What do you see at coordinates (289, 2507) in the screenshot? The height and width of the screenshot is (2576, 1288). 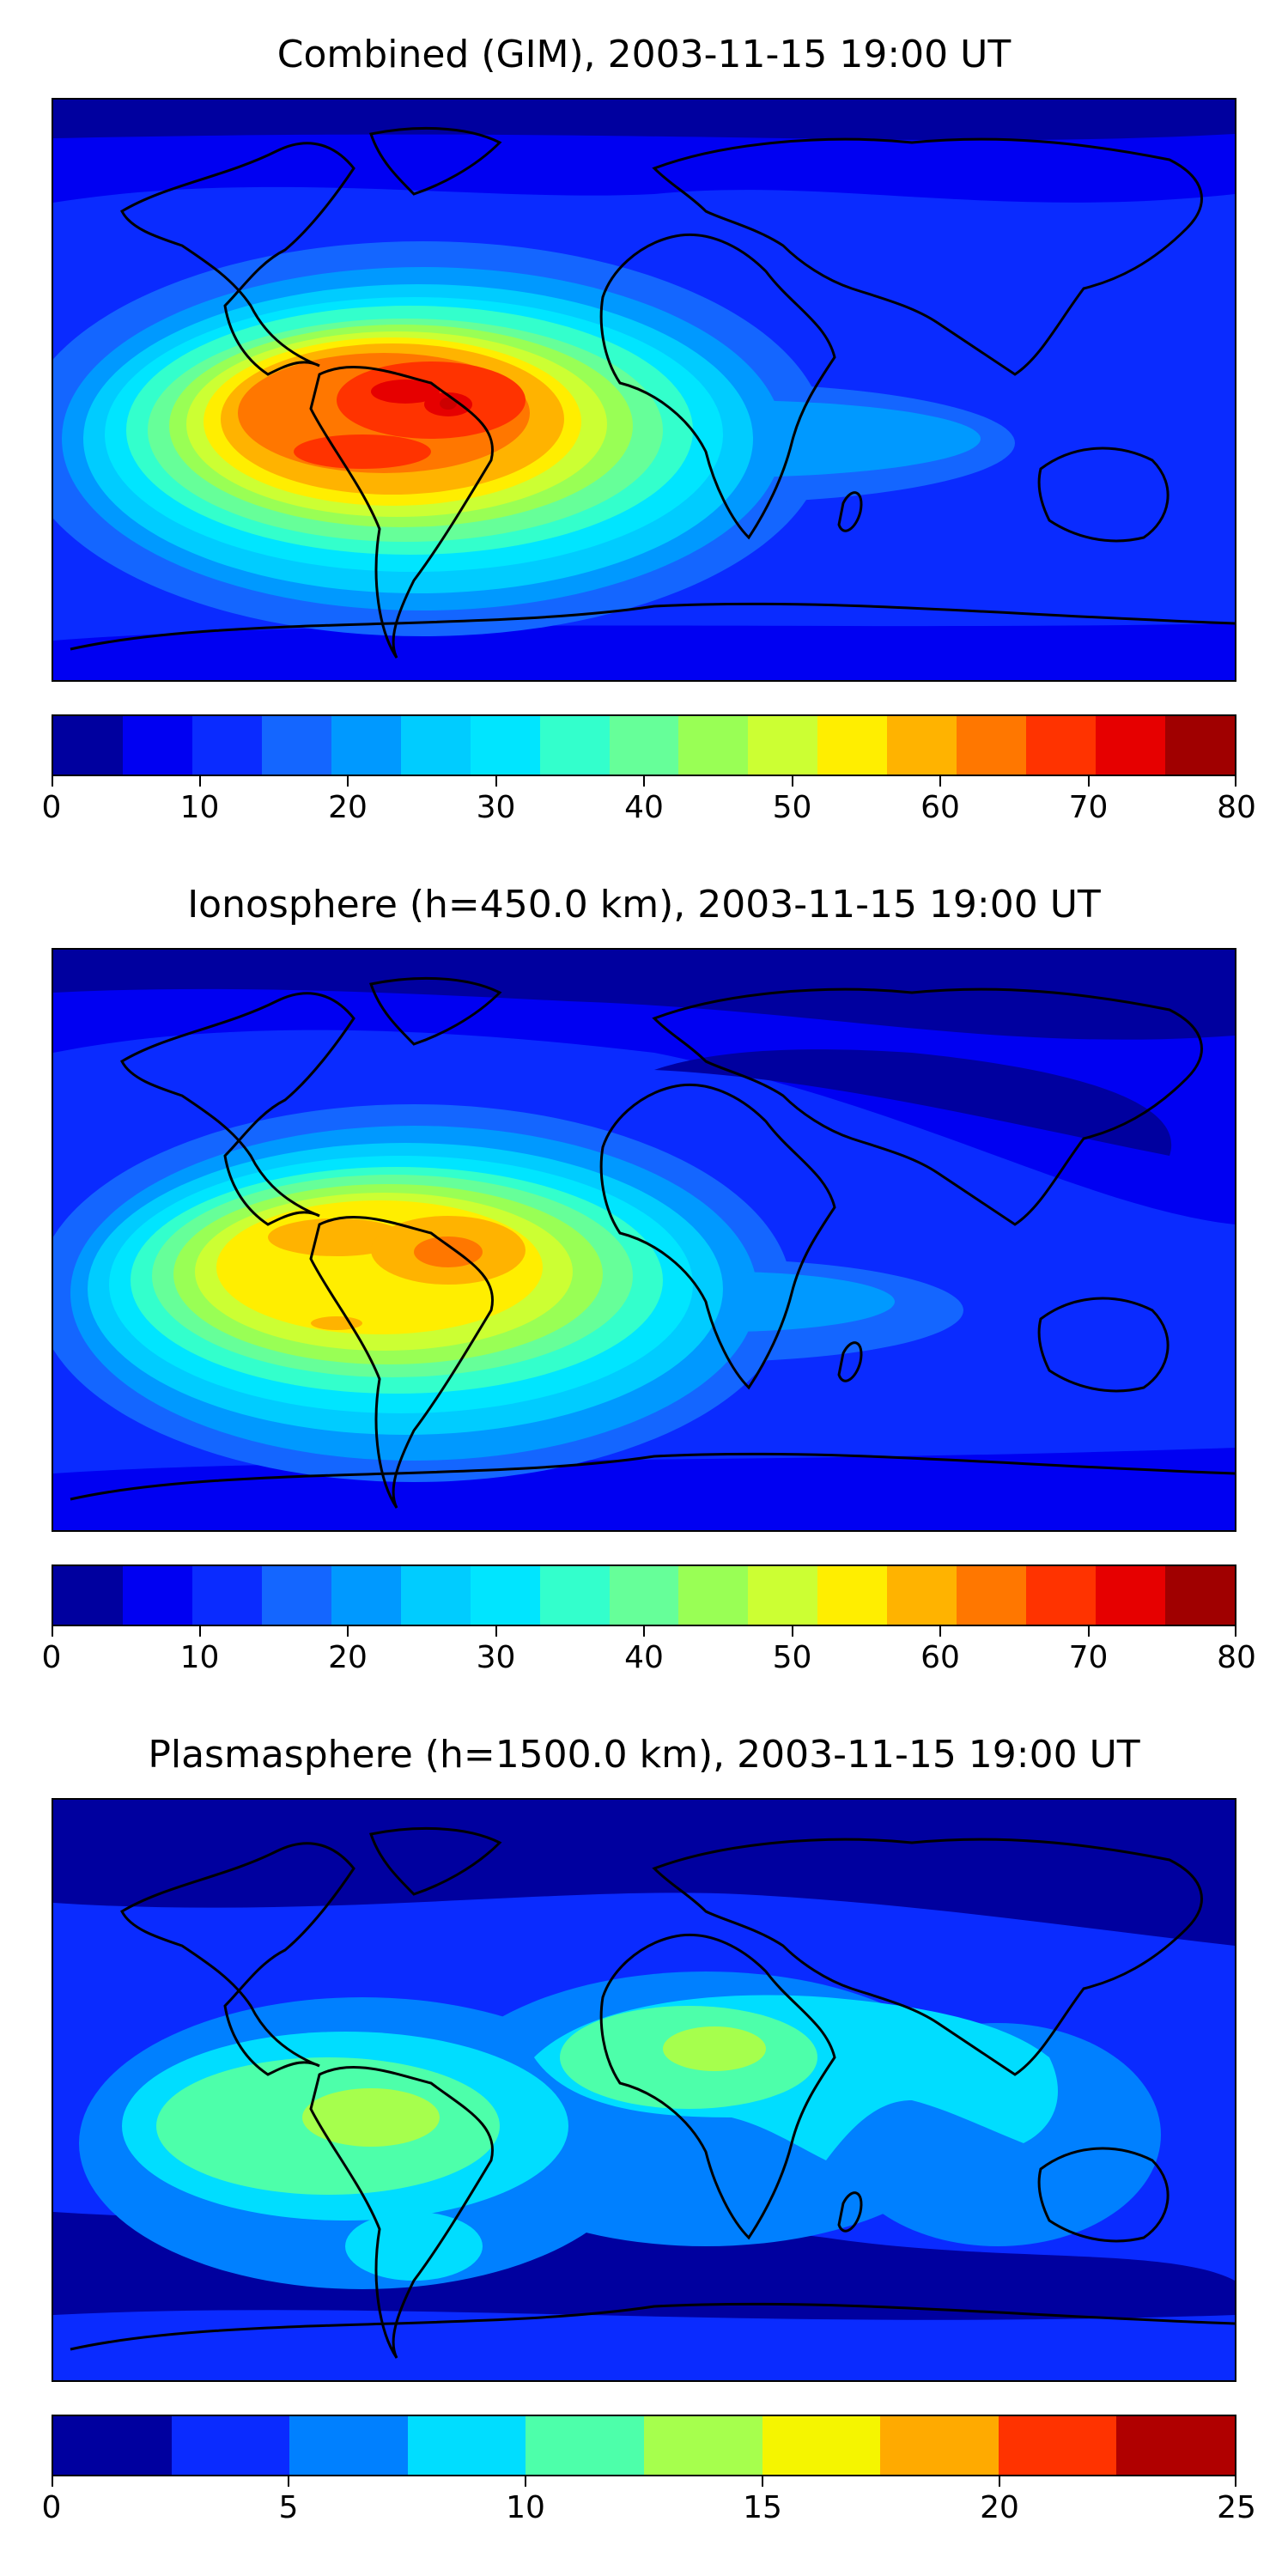 I see `colorbar-tick-label: 5` at bounding box center [289, 2507].